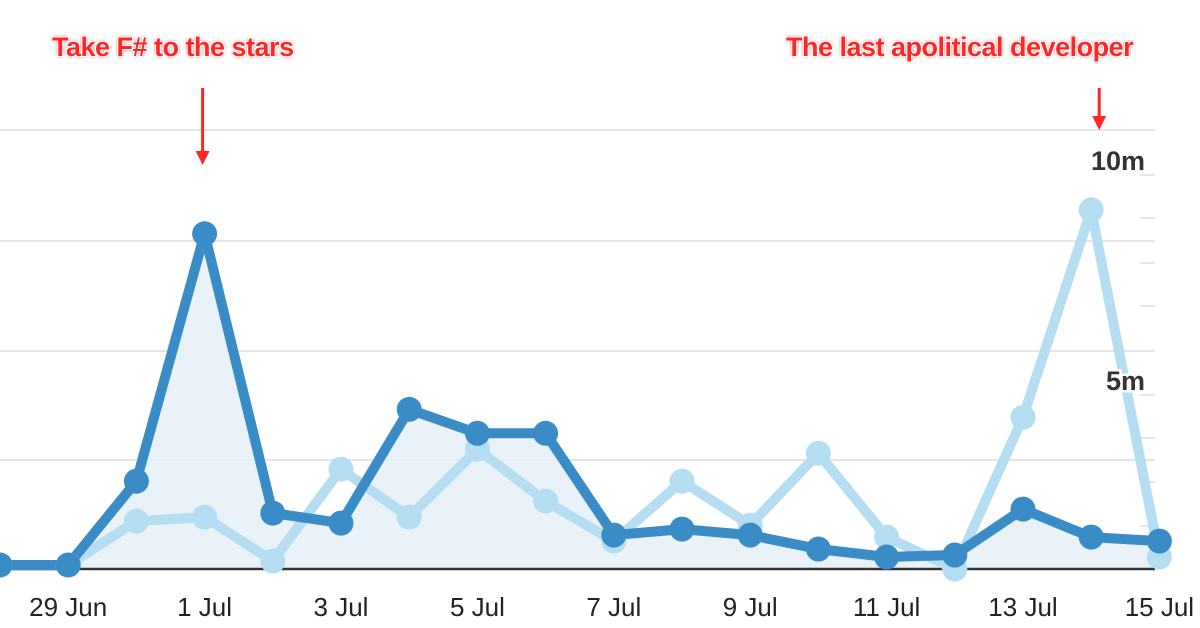  What do you see at coordinates (68, 607) in the screenshot?
I see `x-tick-label: 29 Jun` at bounding box center [68, 607].